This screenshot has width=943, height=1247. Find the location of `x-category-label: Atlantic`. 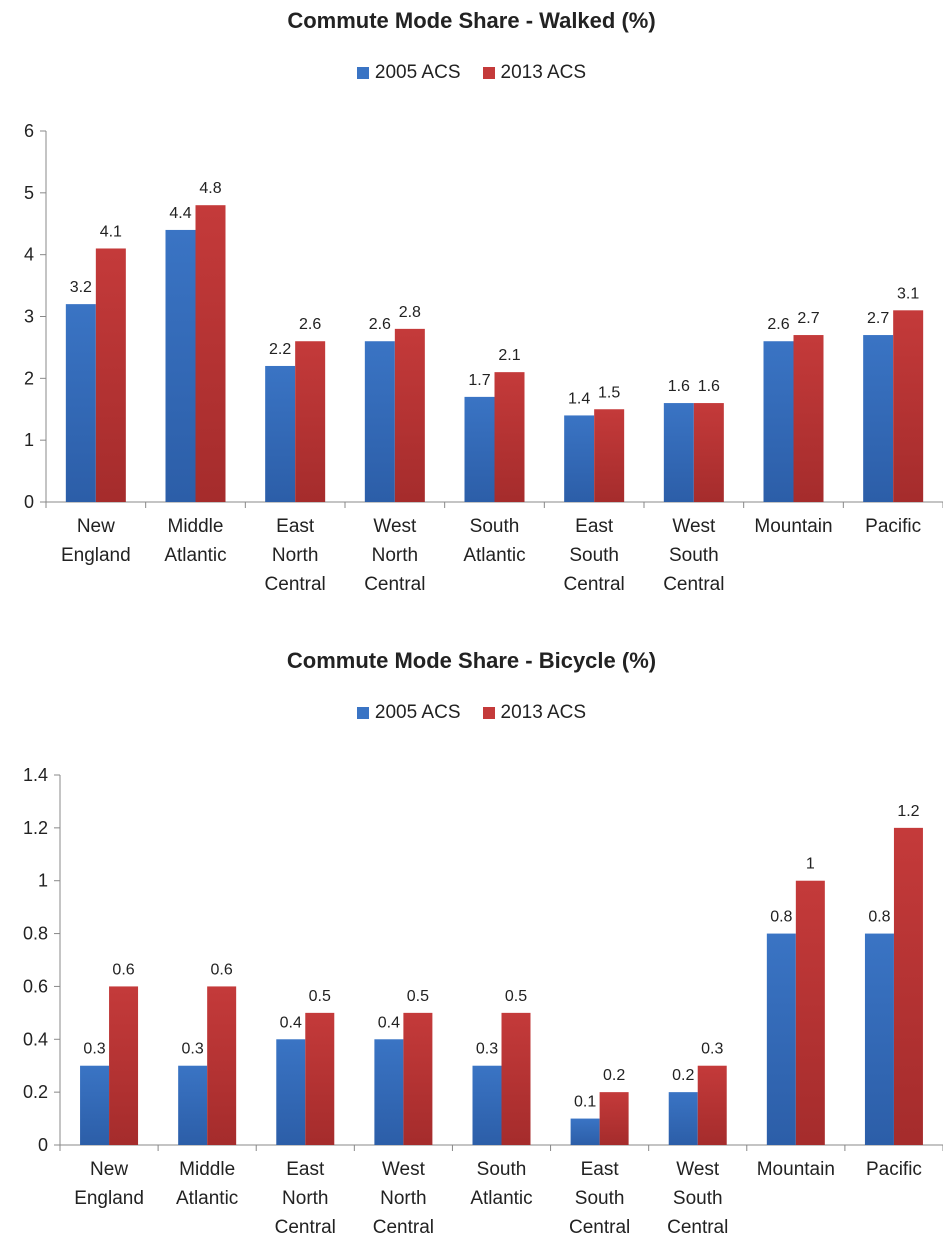

x-category-label: Atlantic is located at coordinates (494, 555).